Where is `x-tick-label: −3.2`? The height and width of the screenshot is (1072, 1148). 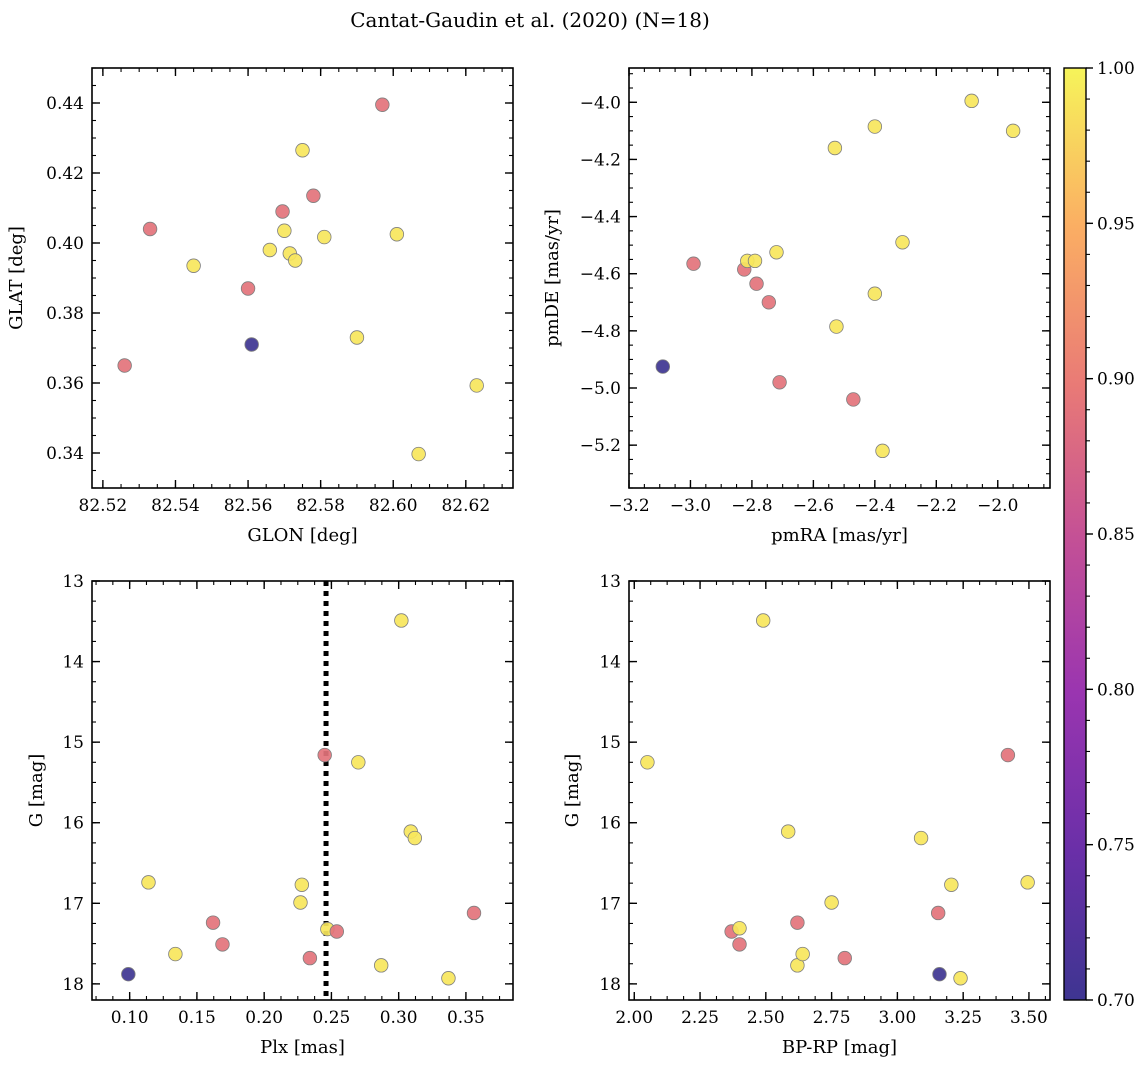
x-tick-label: −3.2 is located at coordinates (628, 506).